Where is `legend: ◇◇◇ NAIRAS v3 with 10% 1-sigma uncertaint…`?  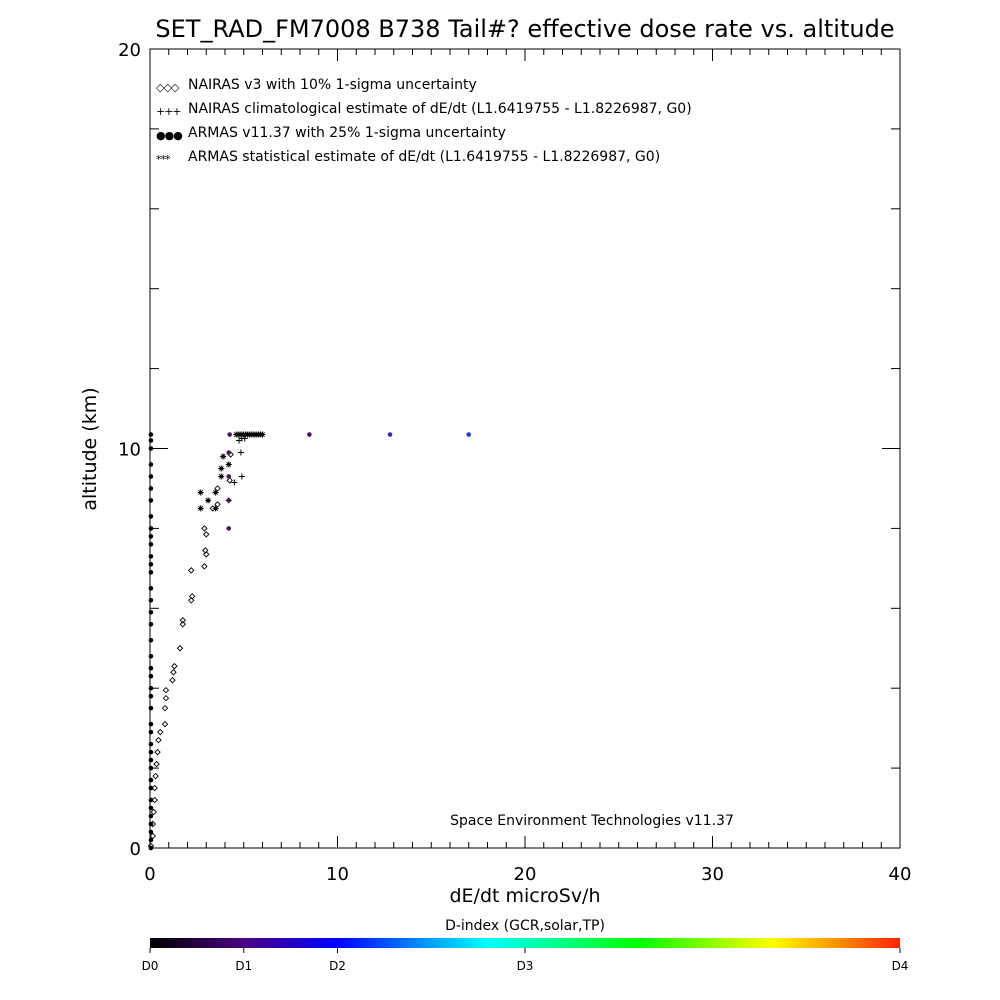 legend: ◇◇◇ NAIRAS v3 with 10% 1-sigma uncertaint… is located at coordinates (424, 121).